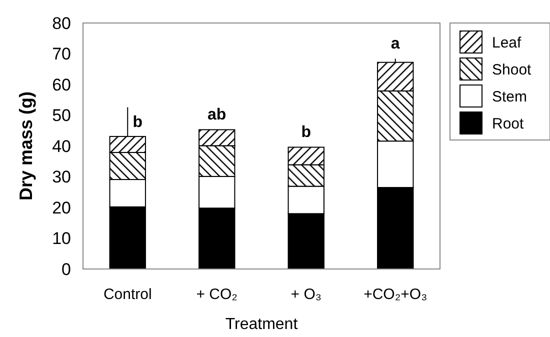  What do you see at coordinates (61, 116) in the screenshot?
I see `y-tick-label: 50` at bounding box center [61, 116].